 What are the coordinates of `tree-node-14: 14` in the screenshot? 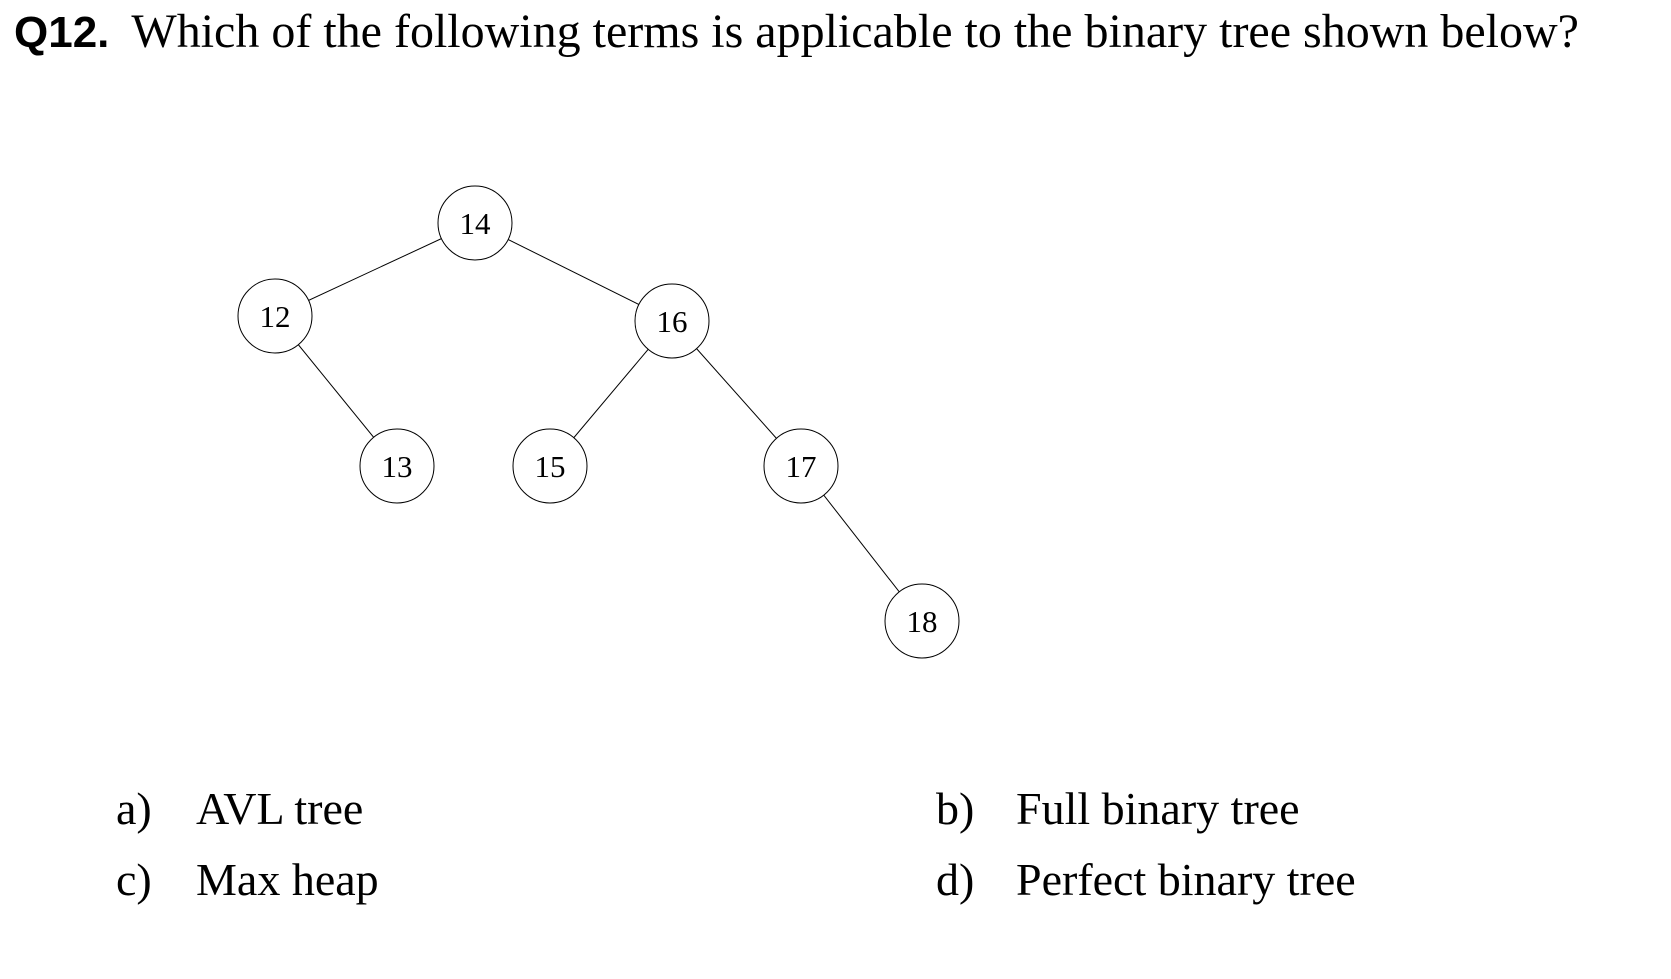 It's located at (475, 223).